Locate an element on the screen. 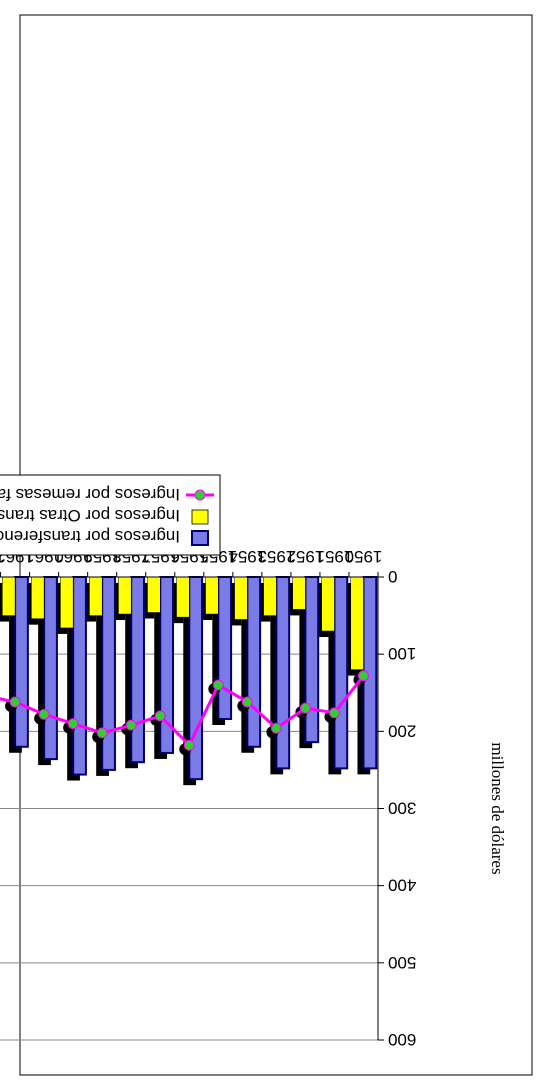  legend-box is located at coordinates (110, 515).